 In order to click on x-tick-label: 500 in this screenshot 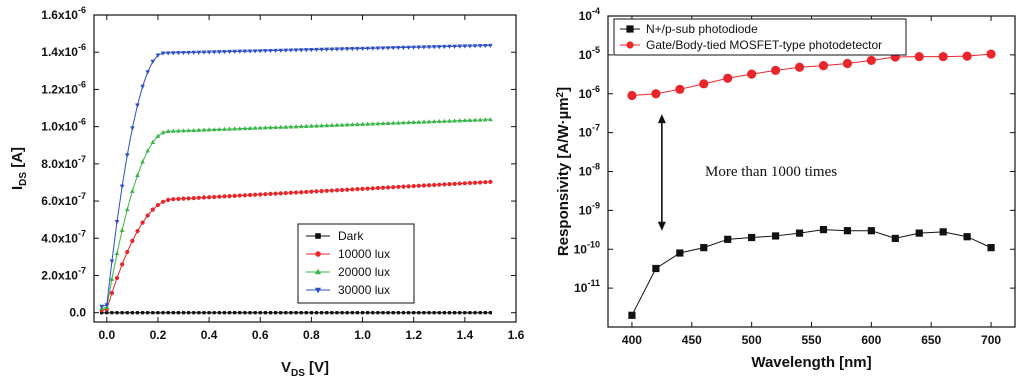, I will do `click(752, 340)`.